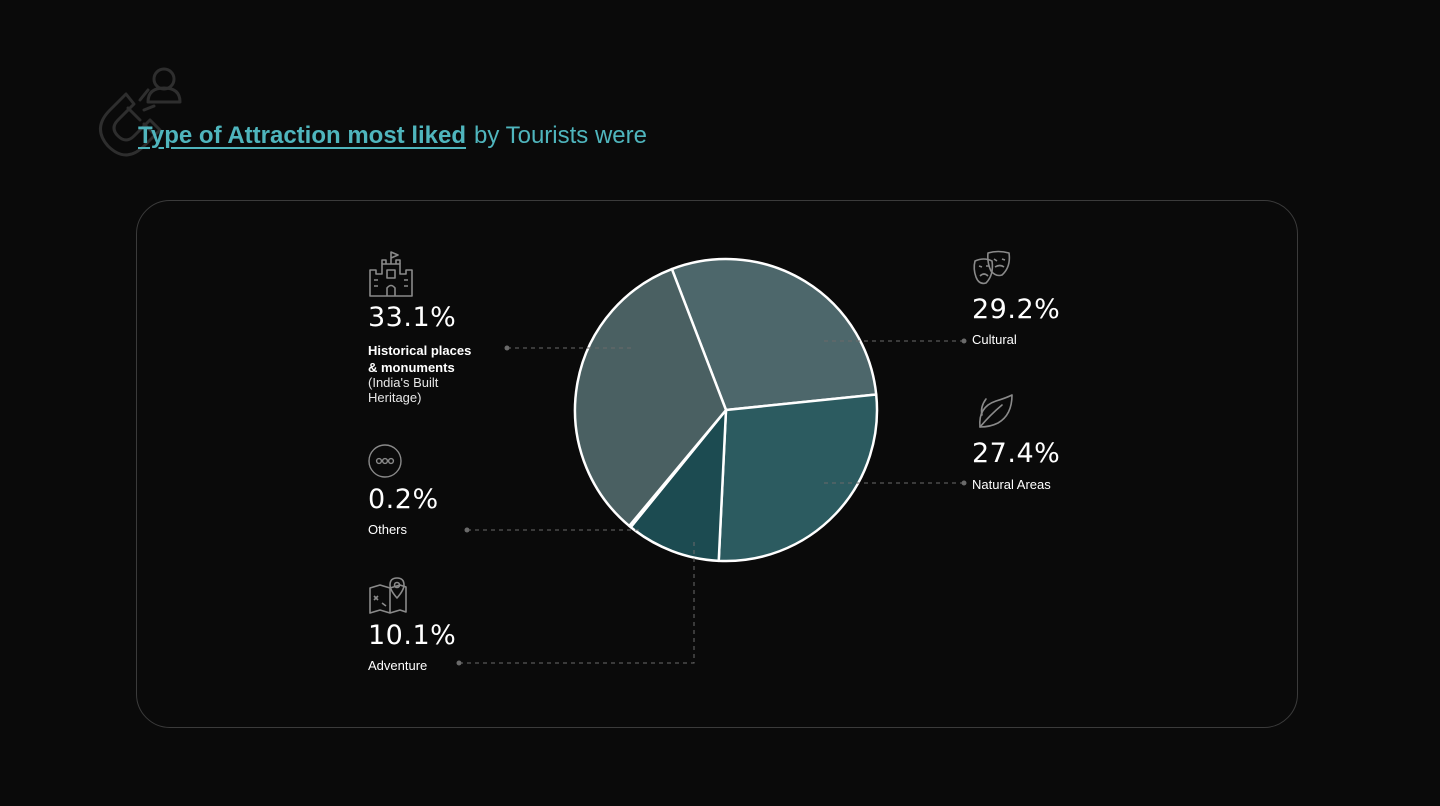  Describe the element at coordinates (403, 390) in the screenshot. I see `slice-sublabel-historical: (India's Built Heritage)` at that location.